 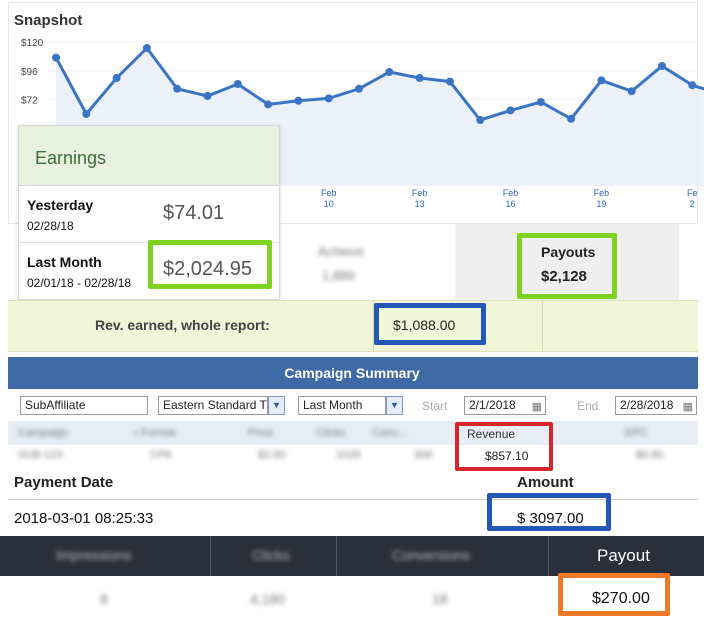 What do you see at coordinates (64, 482) in the screenshot?
I see `payment-date-header: Payment Date` at bounding box center [64, 482].